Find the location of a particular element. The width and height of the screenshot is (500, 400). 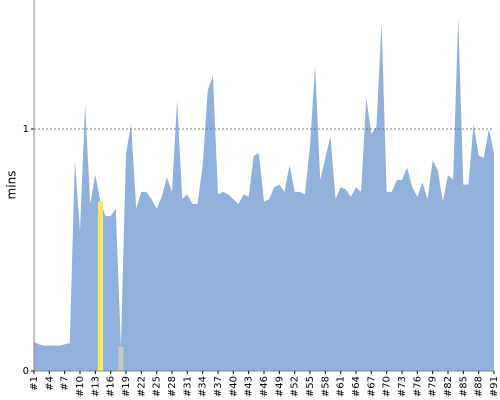

x-tick-label: #31 is located at coordinates (187, 386).